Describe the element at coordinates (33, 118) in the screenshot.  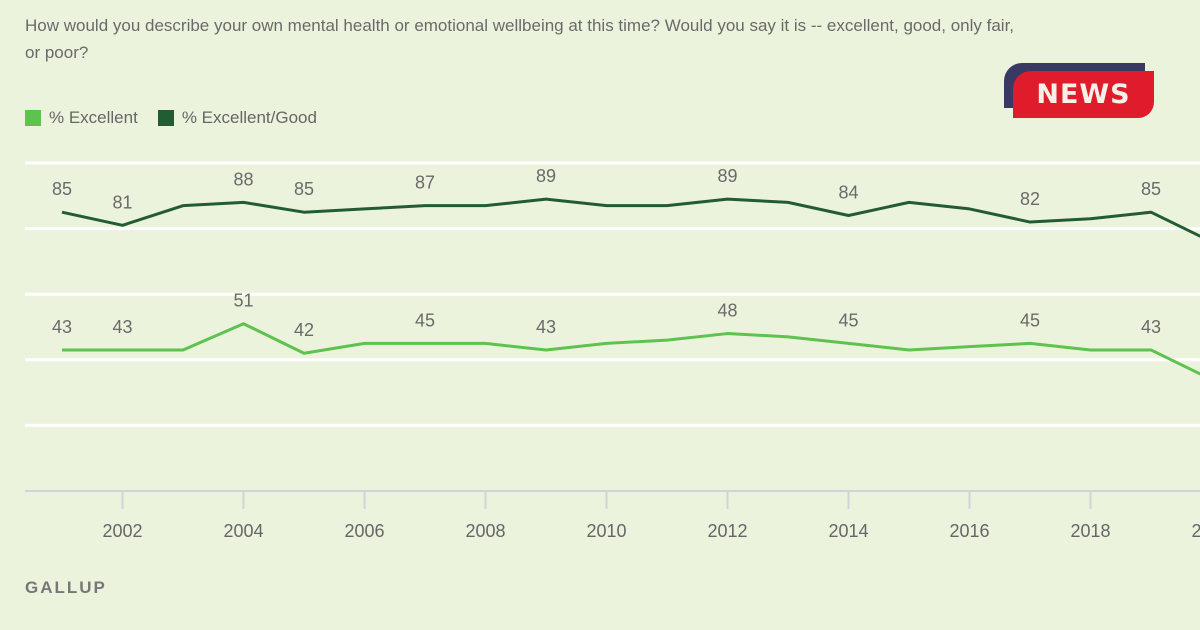
I see `legend-swatch-excellent` at that location.